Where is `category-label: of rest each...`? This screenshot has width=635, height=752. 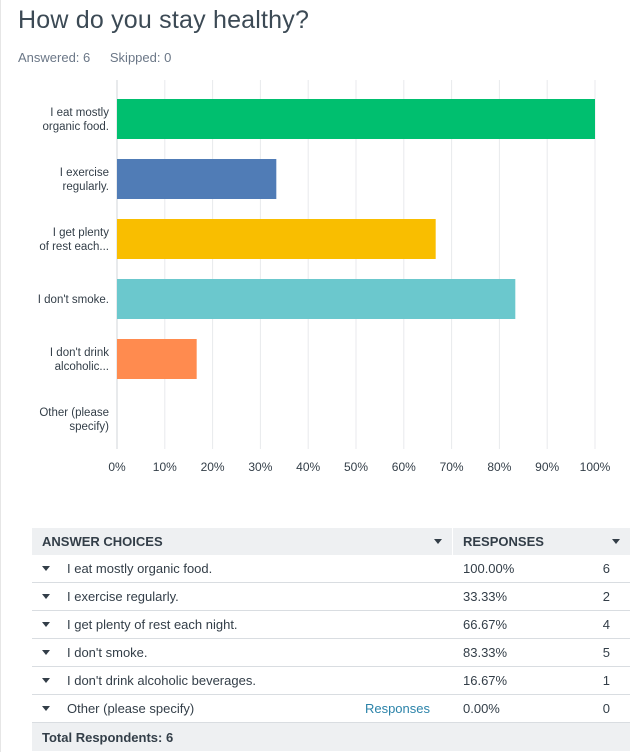
category-label: of rest each... is located at coordinates (74, 247).